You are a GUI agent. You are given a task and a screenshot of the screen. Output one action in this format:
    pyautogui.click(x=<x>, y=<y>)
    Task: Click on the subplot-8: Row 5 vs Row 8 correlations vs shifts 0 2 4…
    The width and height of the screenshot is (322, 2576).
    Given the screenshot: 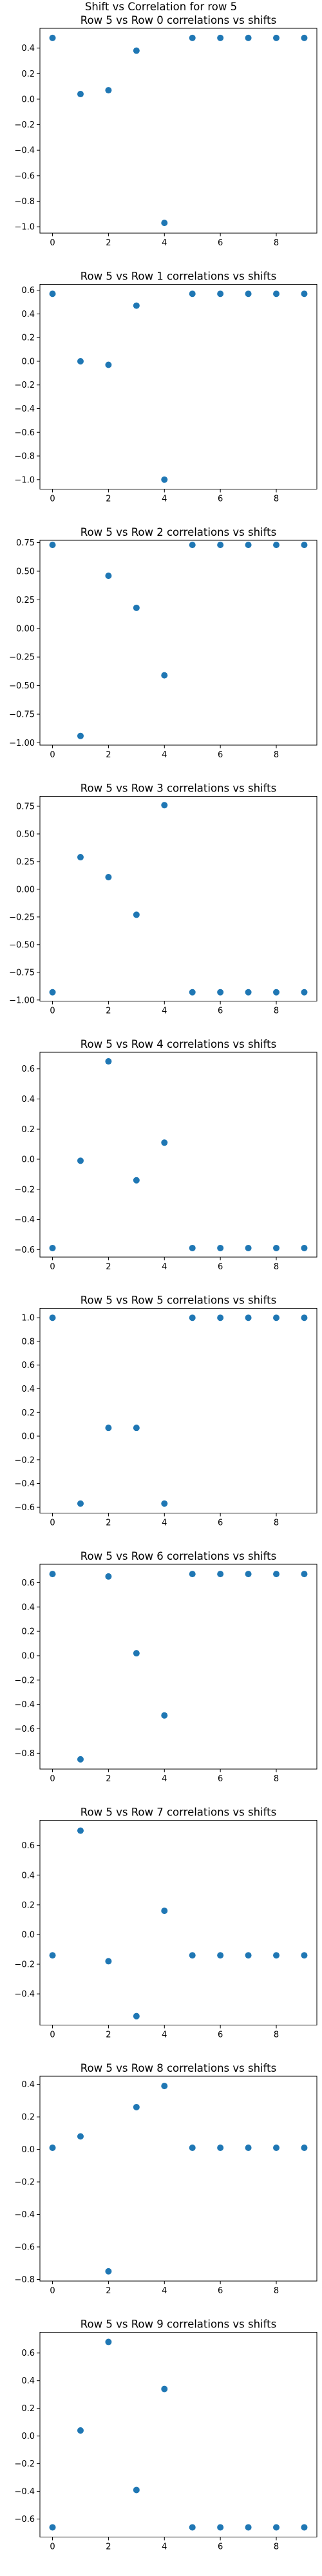 What is the action you would take?
    pyautogui.click(x=166, y=2179)
    